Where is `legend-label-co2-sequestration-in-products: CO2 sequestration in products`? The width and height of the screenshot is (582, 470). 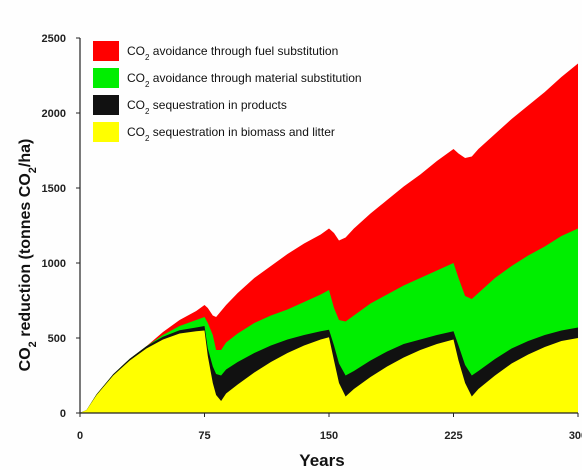
legend-label-co2-sequestration-in-products: CO2 sequestration in products is located at coordinates (207, 107).